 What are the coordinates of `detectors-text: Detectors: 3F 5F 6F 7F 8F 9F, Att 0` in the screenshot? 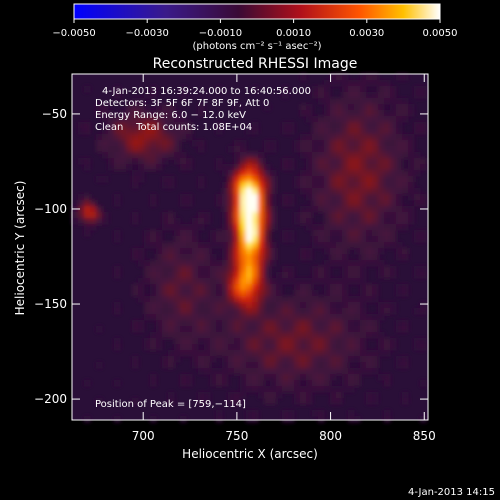 It's located at (182, 103).